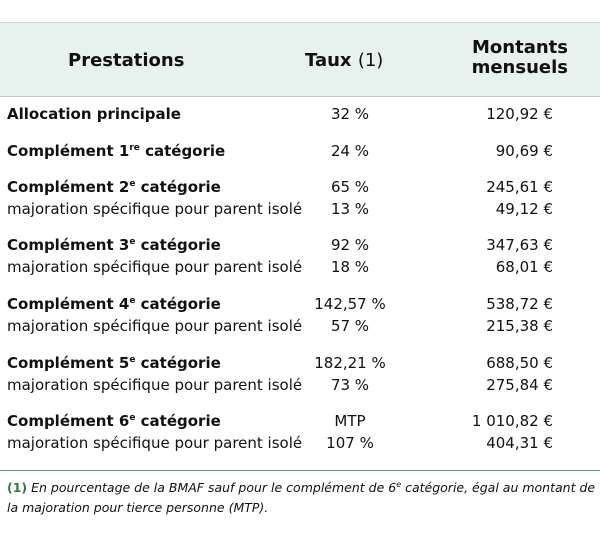 This screenshot has height=536, width=600. I want to click on header-taux-note: (1), so click(370, 60).